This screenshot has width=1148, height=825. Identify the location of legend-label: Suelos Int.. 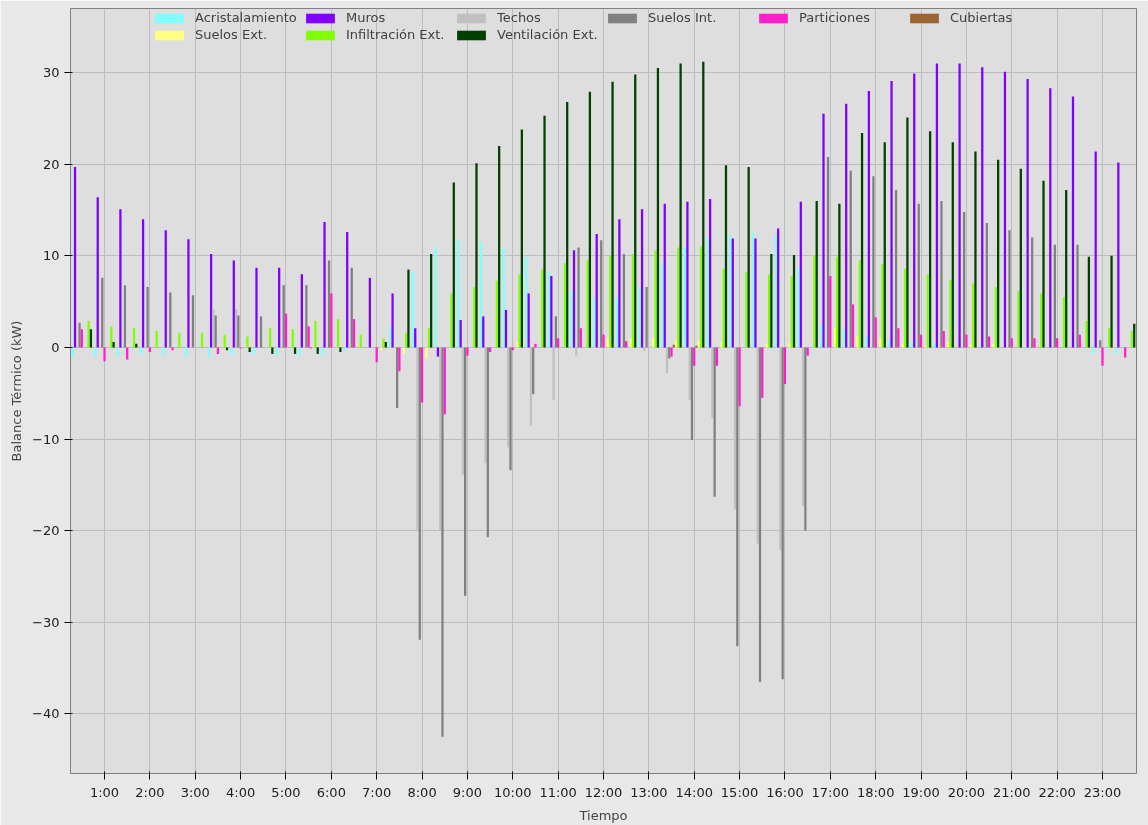
(683, 17).